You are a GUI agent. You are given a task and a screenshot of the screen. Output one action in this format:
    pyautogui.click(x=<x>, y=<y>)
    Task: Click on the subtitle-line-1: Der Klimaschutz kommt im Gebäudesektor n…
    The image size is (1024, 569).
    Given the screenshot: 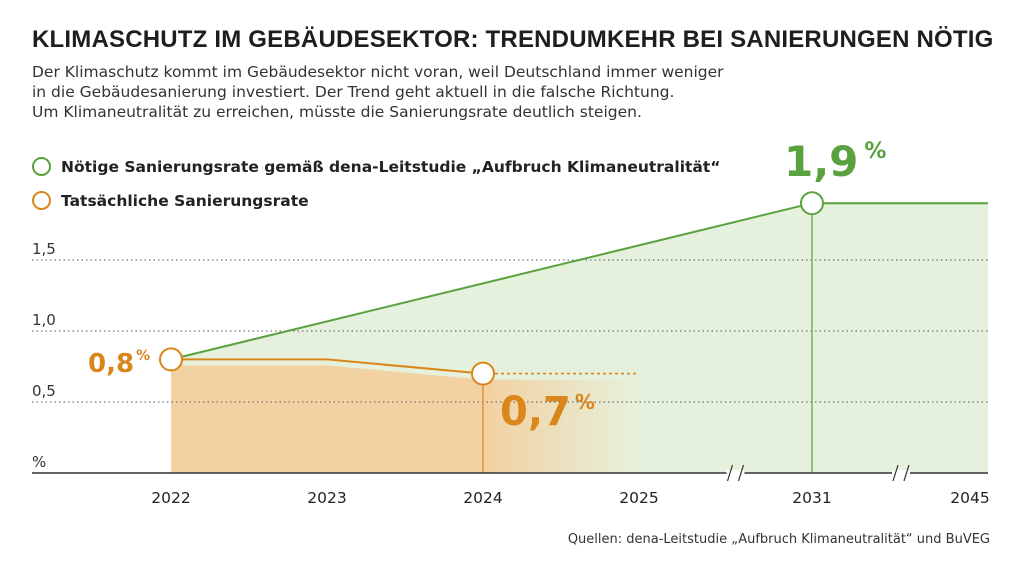 What is the action you would take?
    pyautogui.click(x=378, y=72)
    